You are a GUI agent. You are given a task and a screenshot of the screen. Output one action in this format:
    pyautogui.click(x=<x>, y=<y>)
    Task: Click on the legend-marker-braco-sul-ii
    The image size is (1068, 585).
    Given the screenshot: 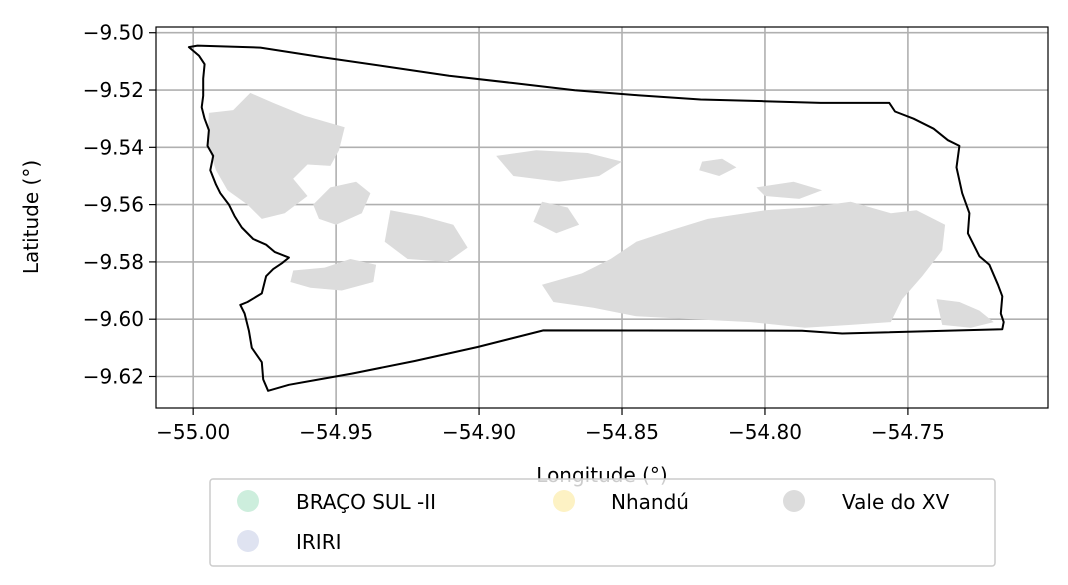 What is the action you would take?
    pyautogui.click(x=248, y=501)
    